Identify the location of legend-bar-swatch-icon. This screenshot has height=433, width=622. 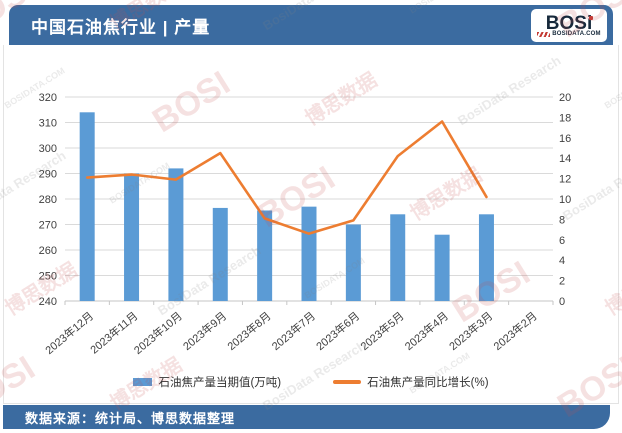
(143, 382).